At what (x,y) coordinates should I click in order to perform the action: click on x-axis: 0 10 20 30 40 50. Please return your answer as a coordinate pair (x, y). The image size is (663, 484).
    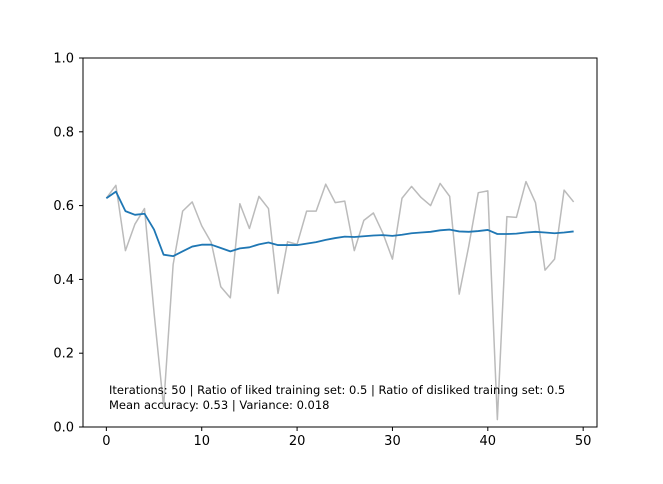
    Looking at the image, I should click on (346, 438).